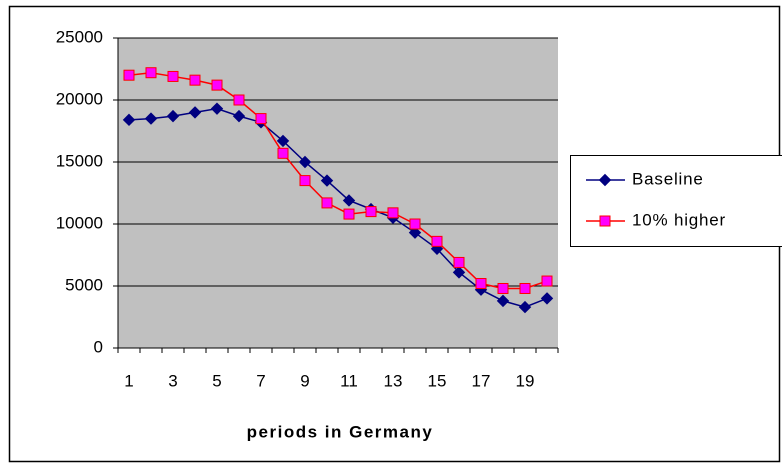  What do you see at coordinates (216, 380) in the screenshot?
I see `x-tick-label: 5` at bounding box center [216, 380].